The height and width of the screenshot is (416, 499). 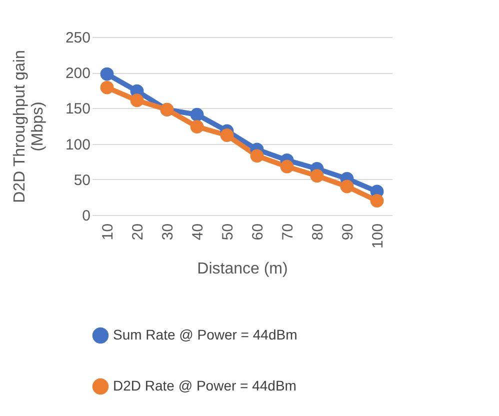 I want to click on y-tick-label: 100, so click(x=77, y=145).